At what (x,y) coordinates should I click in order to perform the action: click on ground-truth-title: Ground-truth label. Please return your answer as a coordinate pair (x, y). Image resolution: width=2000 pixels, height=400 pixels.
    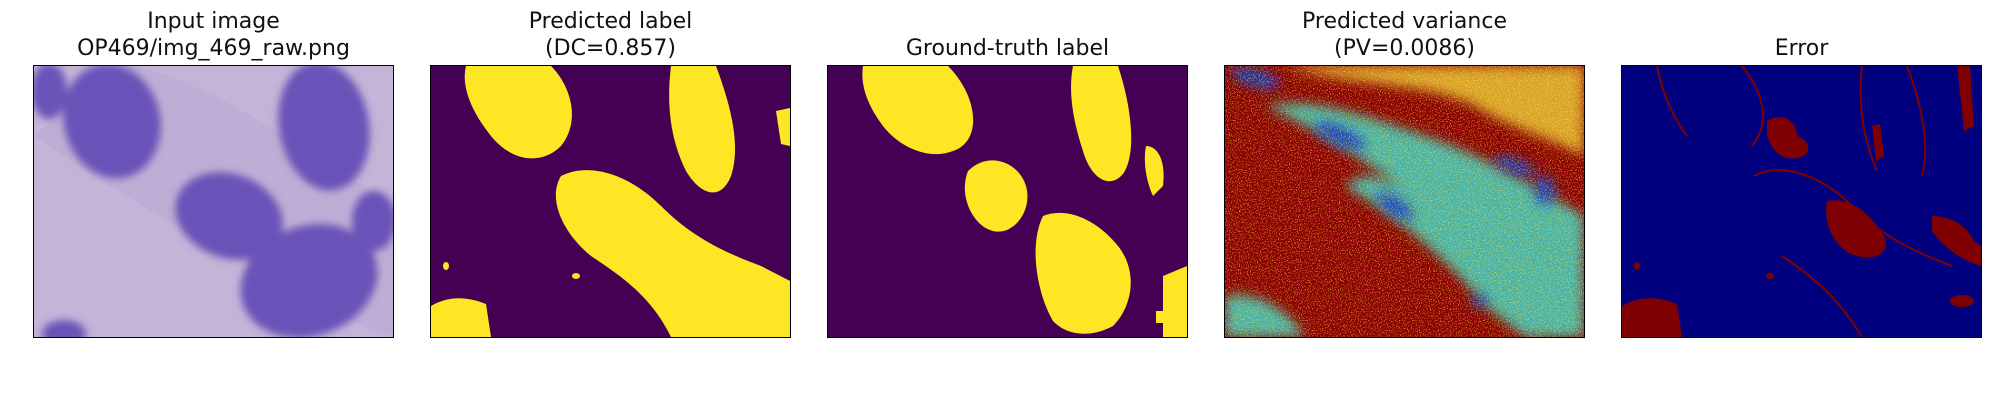
    Looking at the image, I should click on (1007, 48).